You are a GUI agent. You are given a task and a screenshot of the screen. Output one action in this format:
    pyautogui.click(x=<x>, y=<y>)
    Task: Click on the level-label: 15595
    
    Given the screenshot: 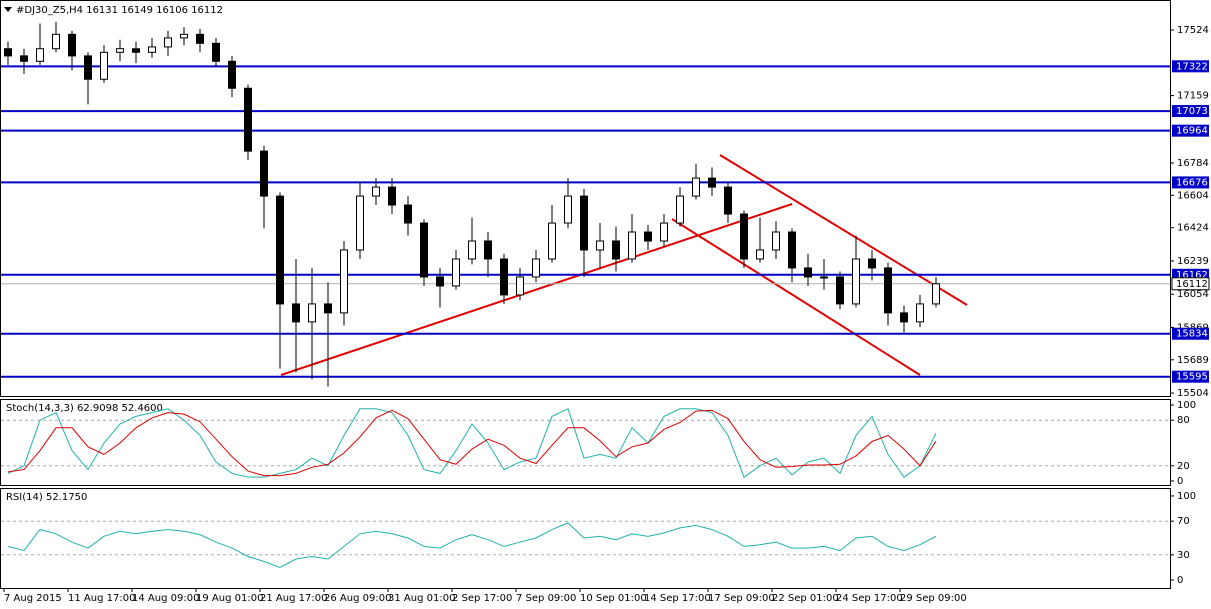 What is the action you would take?
    pyautogui.click(x=1192, y=377)
    